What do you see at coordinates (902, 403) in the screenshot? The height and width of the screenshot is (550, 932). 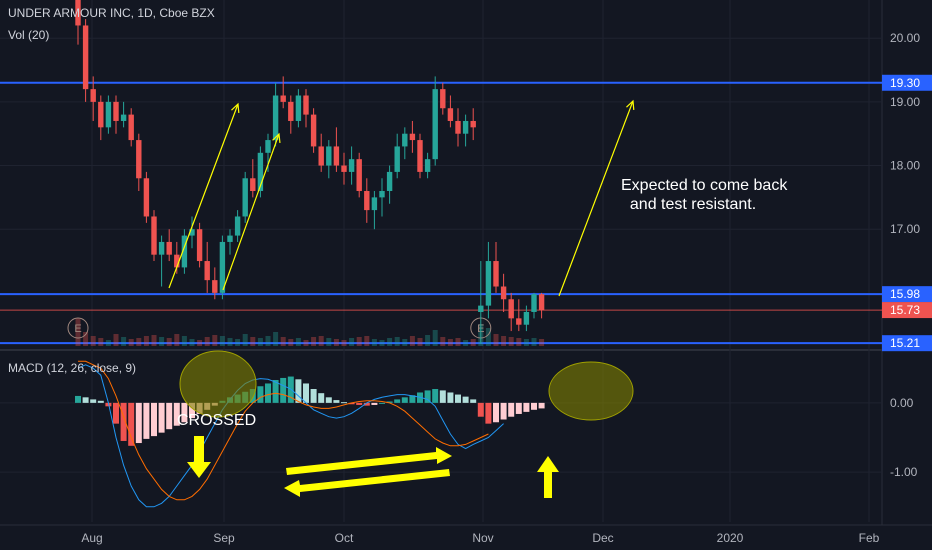 I see `macd-tick-label: 0.00` at bounding box center [902, 403].